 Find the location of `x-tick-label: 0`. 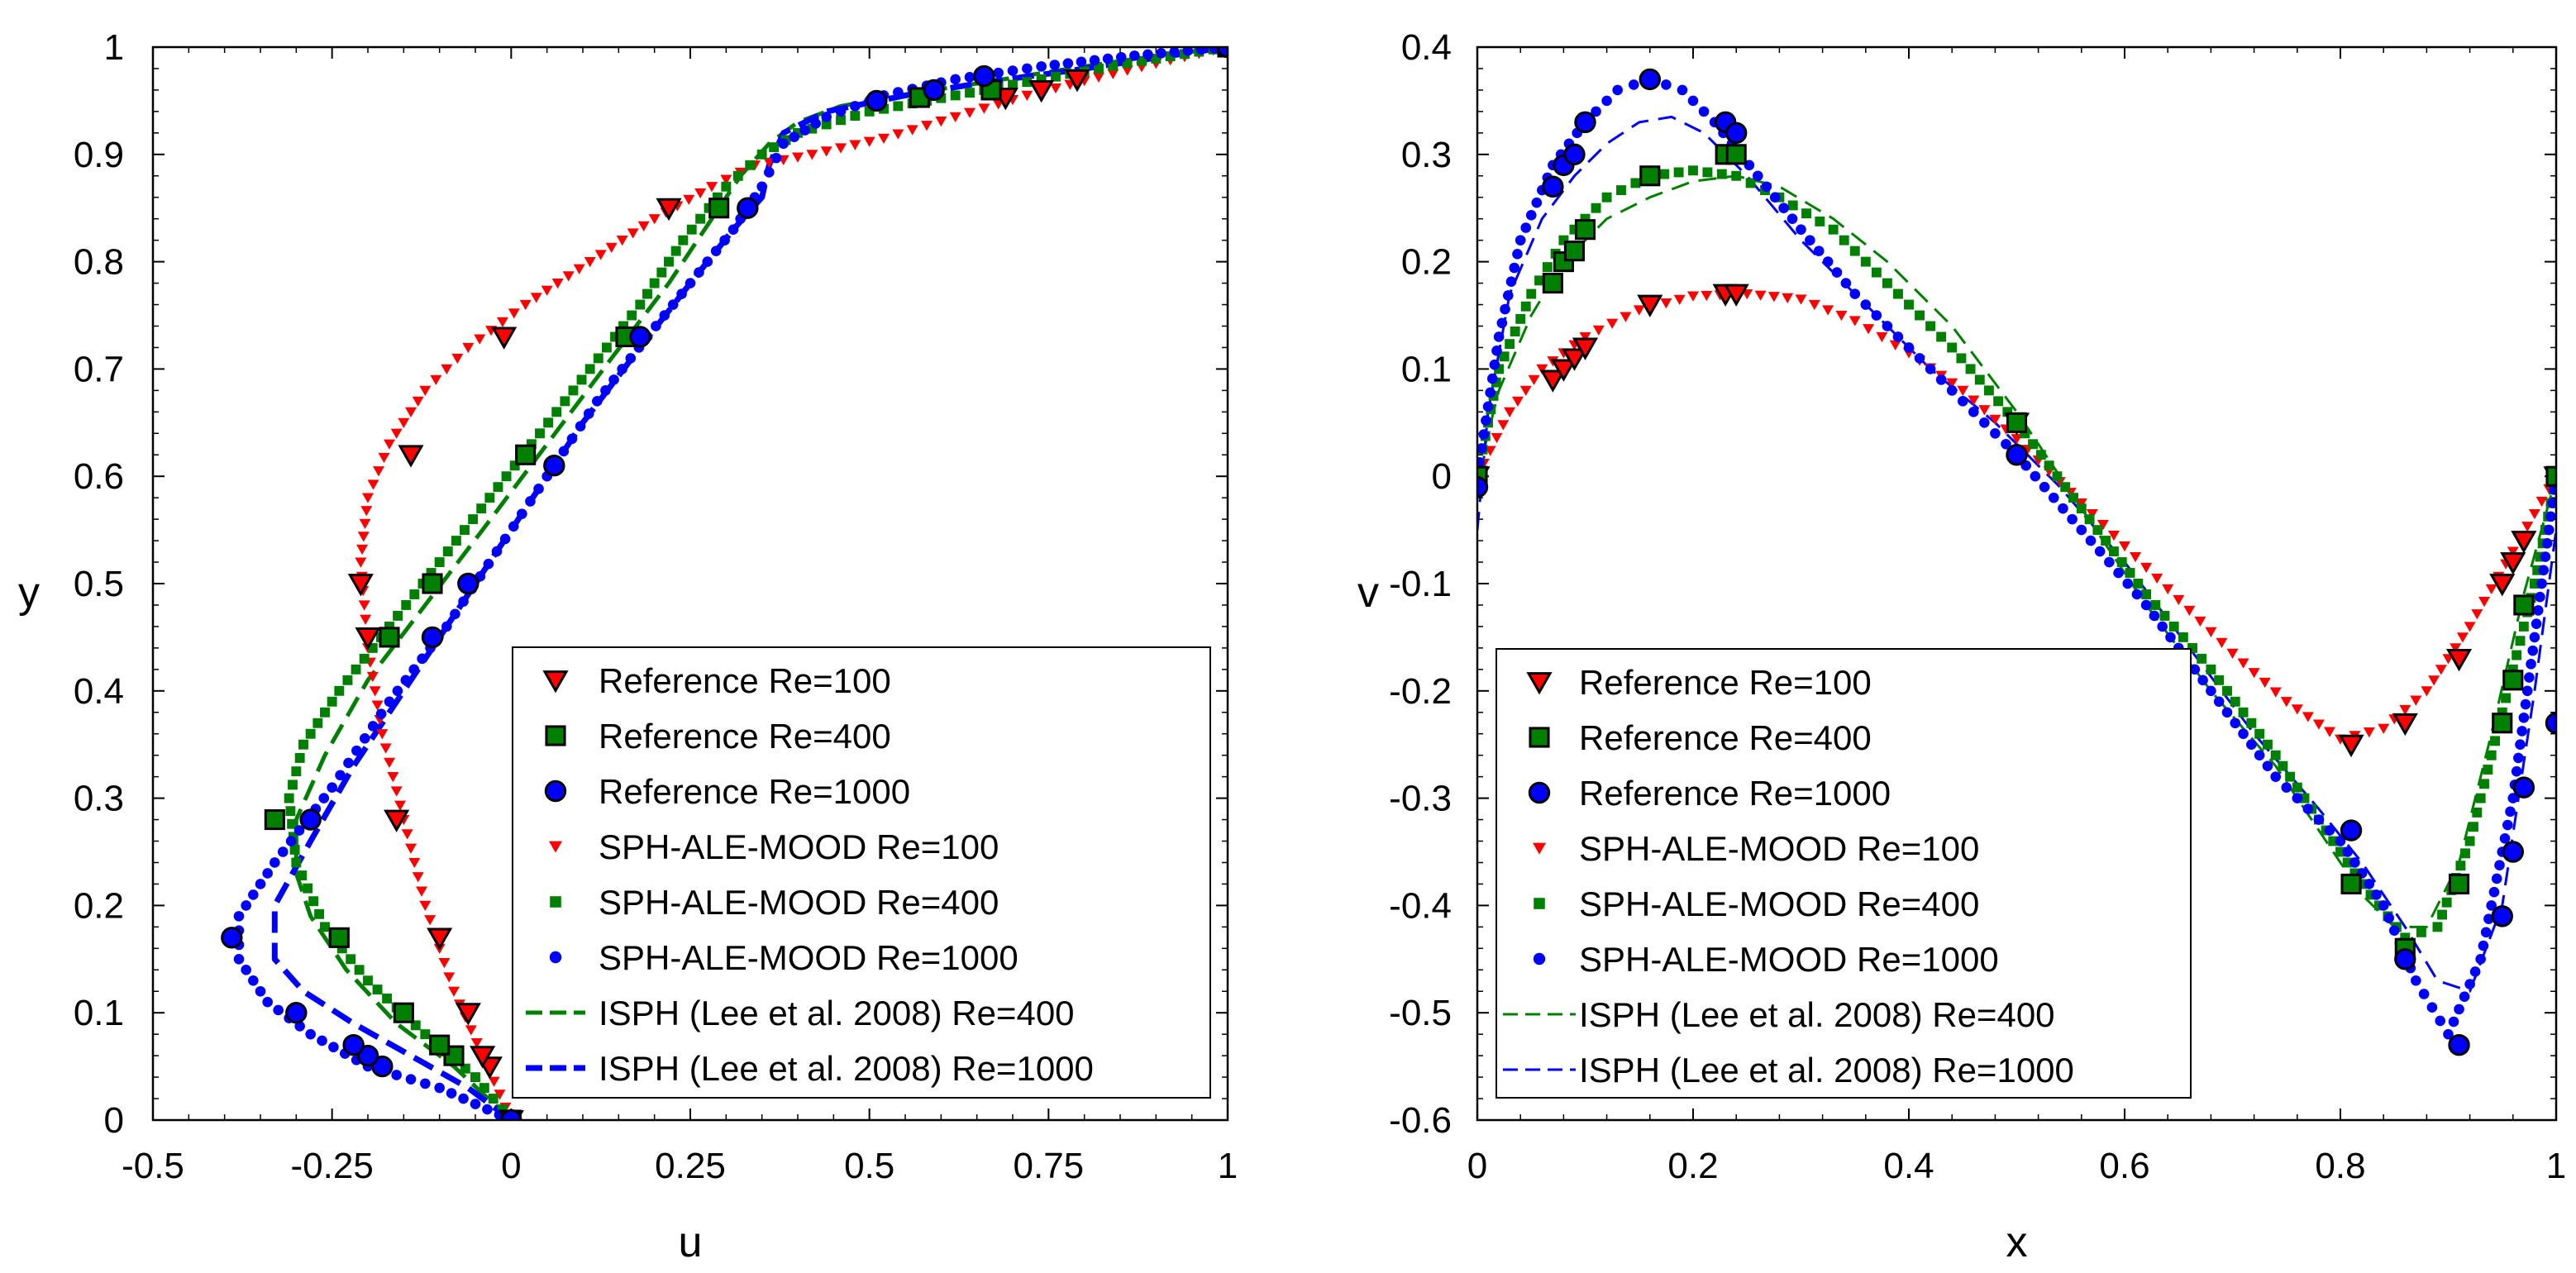

x-tick-label: 0 is located at coordinates (511, 1166).